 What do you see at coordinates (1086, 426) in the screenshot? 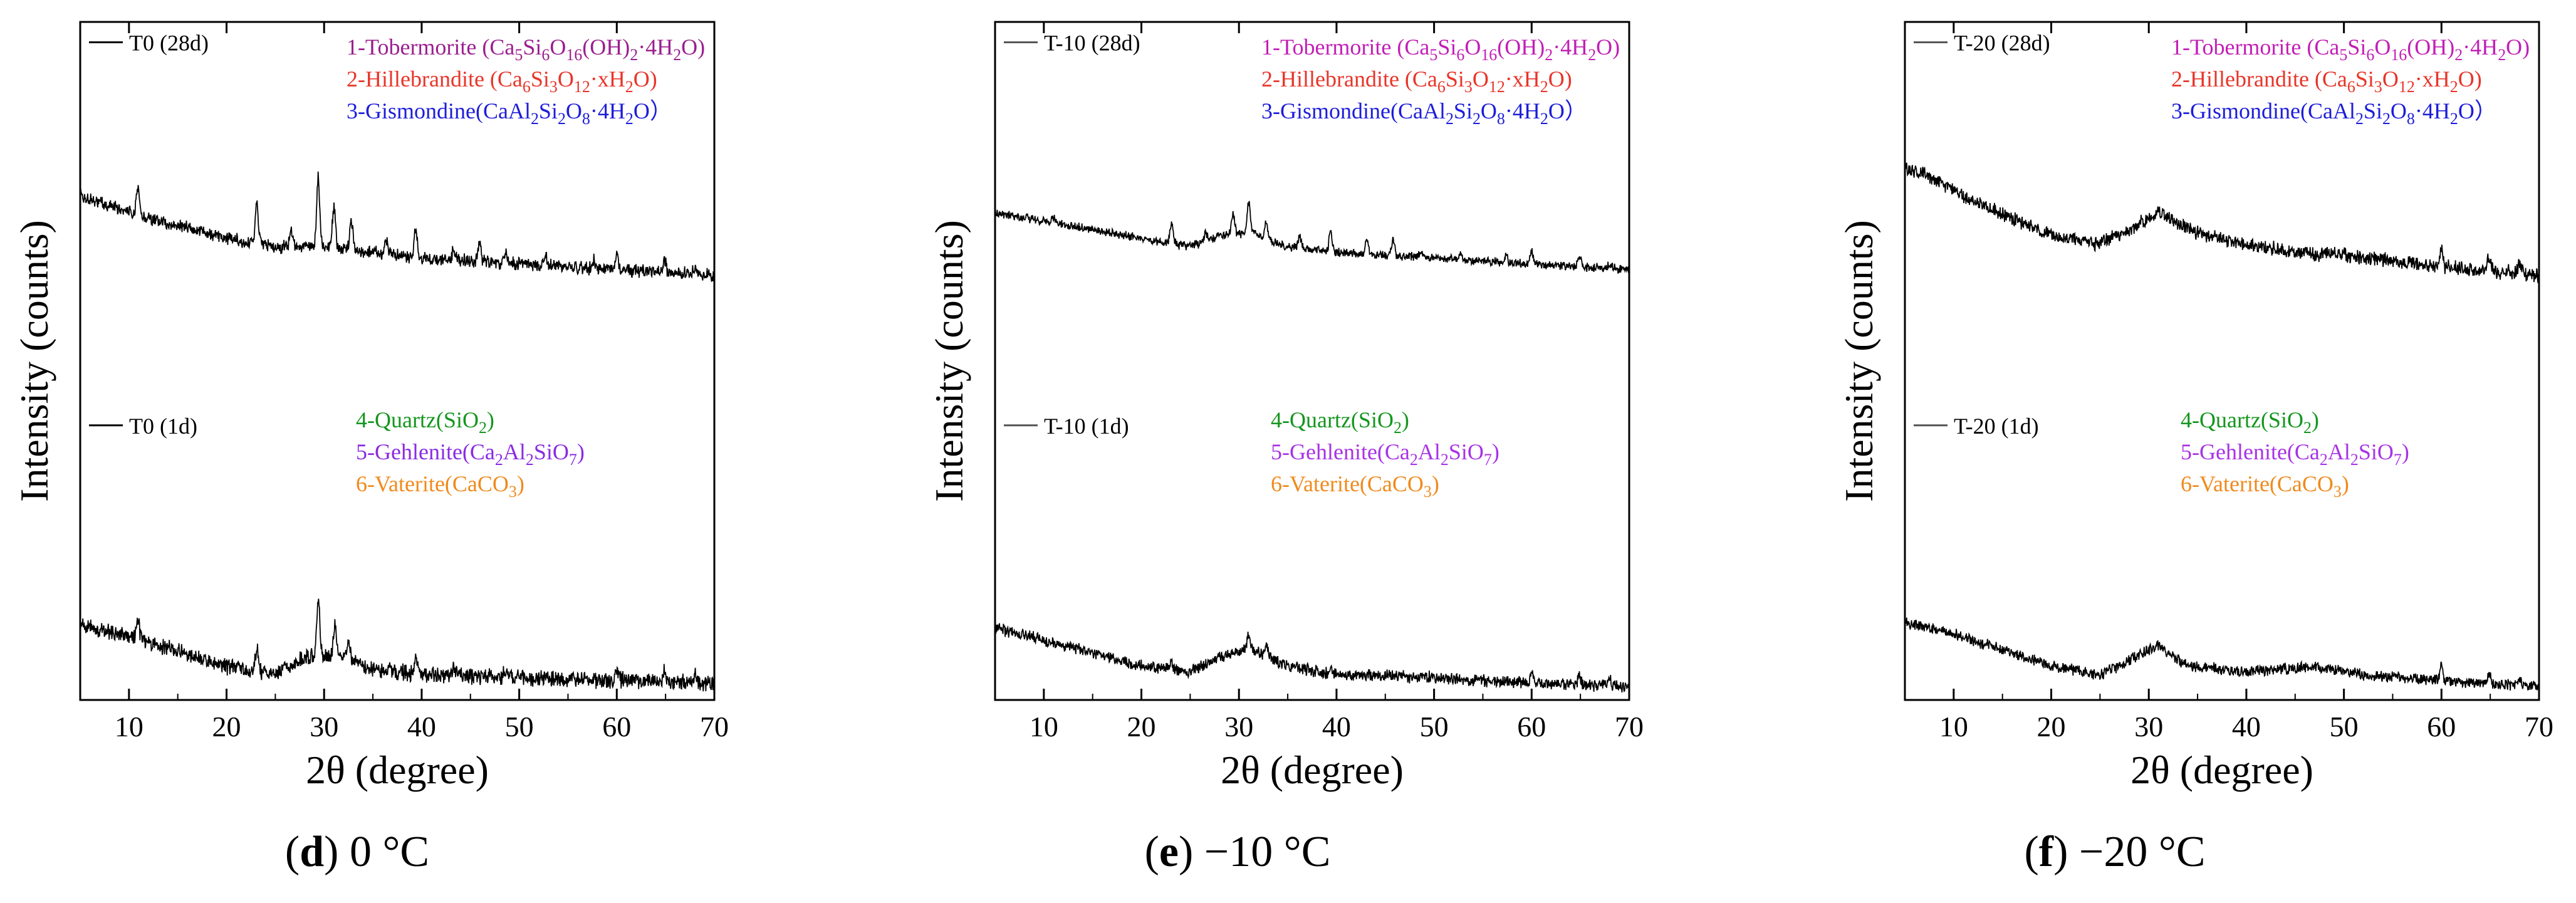
I see `series-legend-label: T-10 (1d)` at bounding box center [1086, 426].